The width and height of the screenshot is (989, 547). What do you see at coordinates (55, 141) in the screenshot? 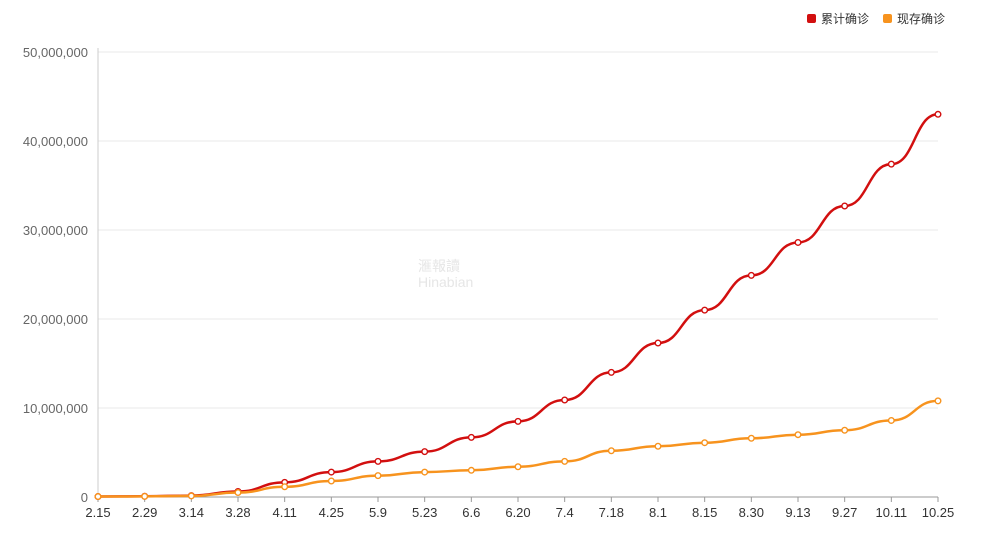
I see `y-tick-label: 40,000,000` at bounding box center [55, 141].